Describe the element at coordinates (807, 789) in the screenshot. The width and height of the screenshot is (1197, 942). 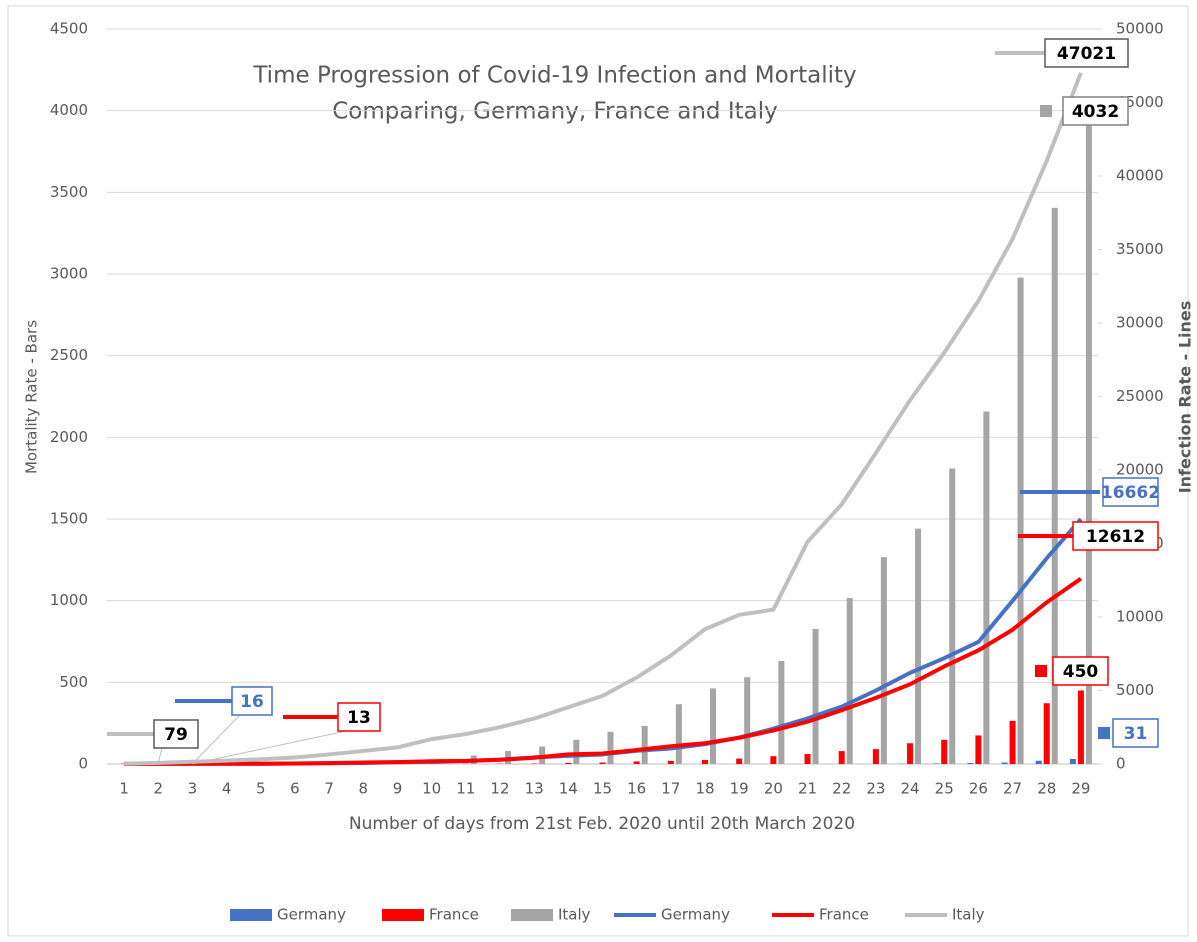
I see `x-tick-label: 21` at that location.